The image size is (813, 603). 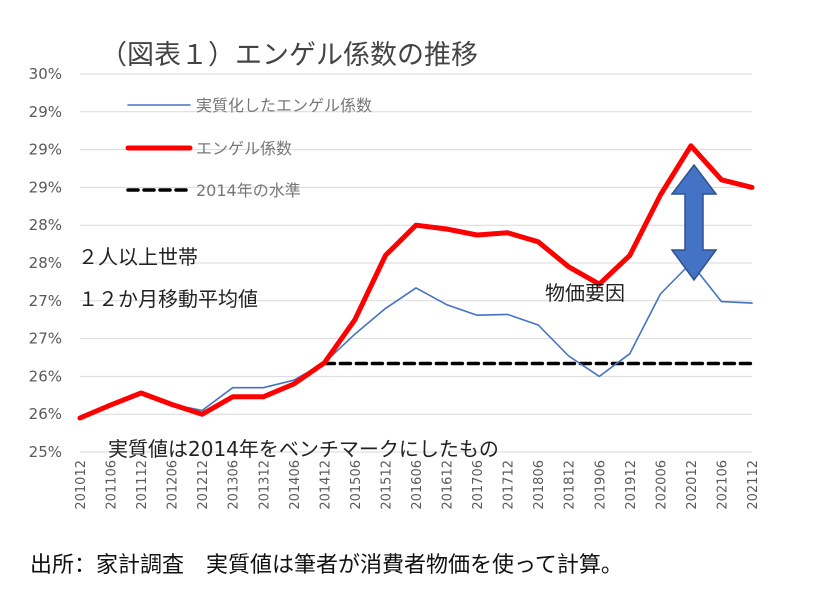 What do you see at coordinates (244, 148) in the screenshot?
I see `legend-label: エンゲル係数` at bounding box center [244, 148].